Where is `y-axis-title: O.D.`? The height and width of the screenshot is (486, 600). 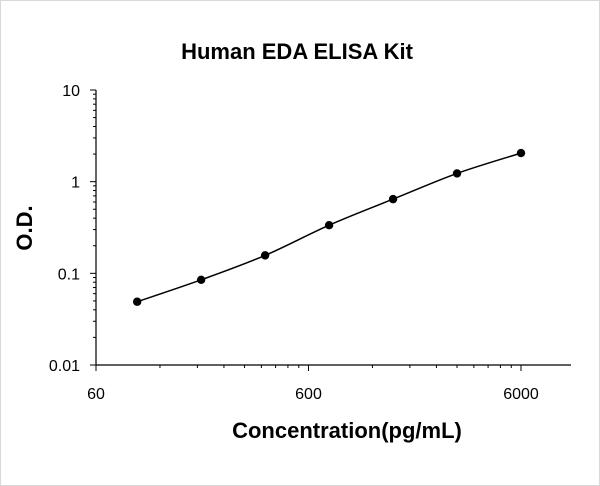
y-axis-title: O.D. is located at coordinates (24, 227).